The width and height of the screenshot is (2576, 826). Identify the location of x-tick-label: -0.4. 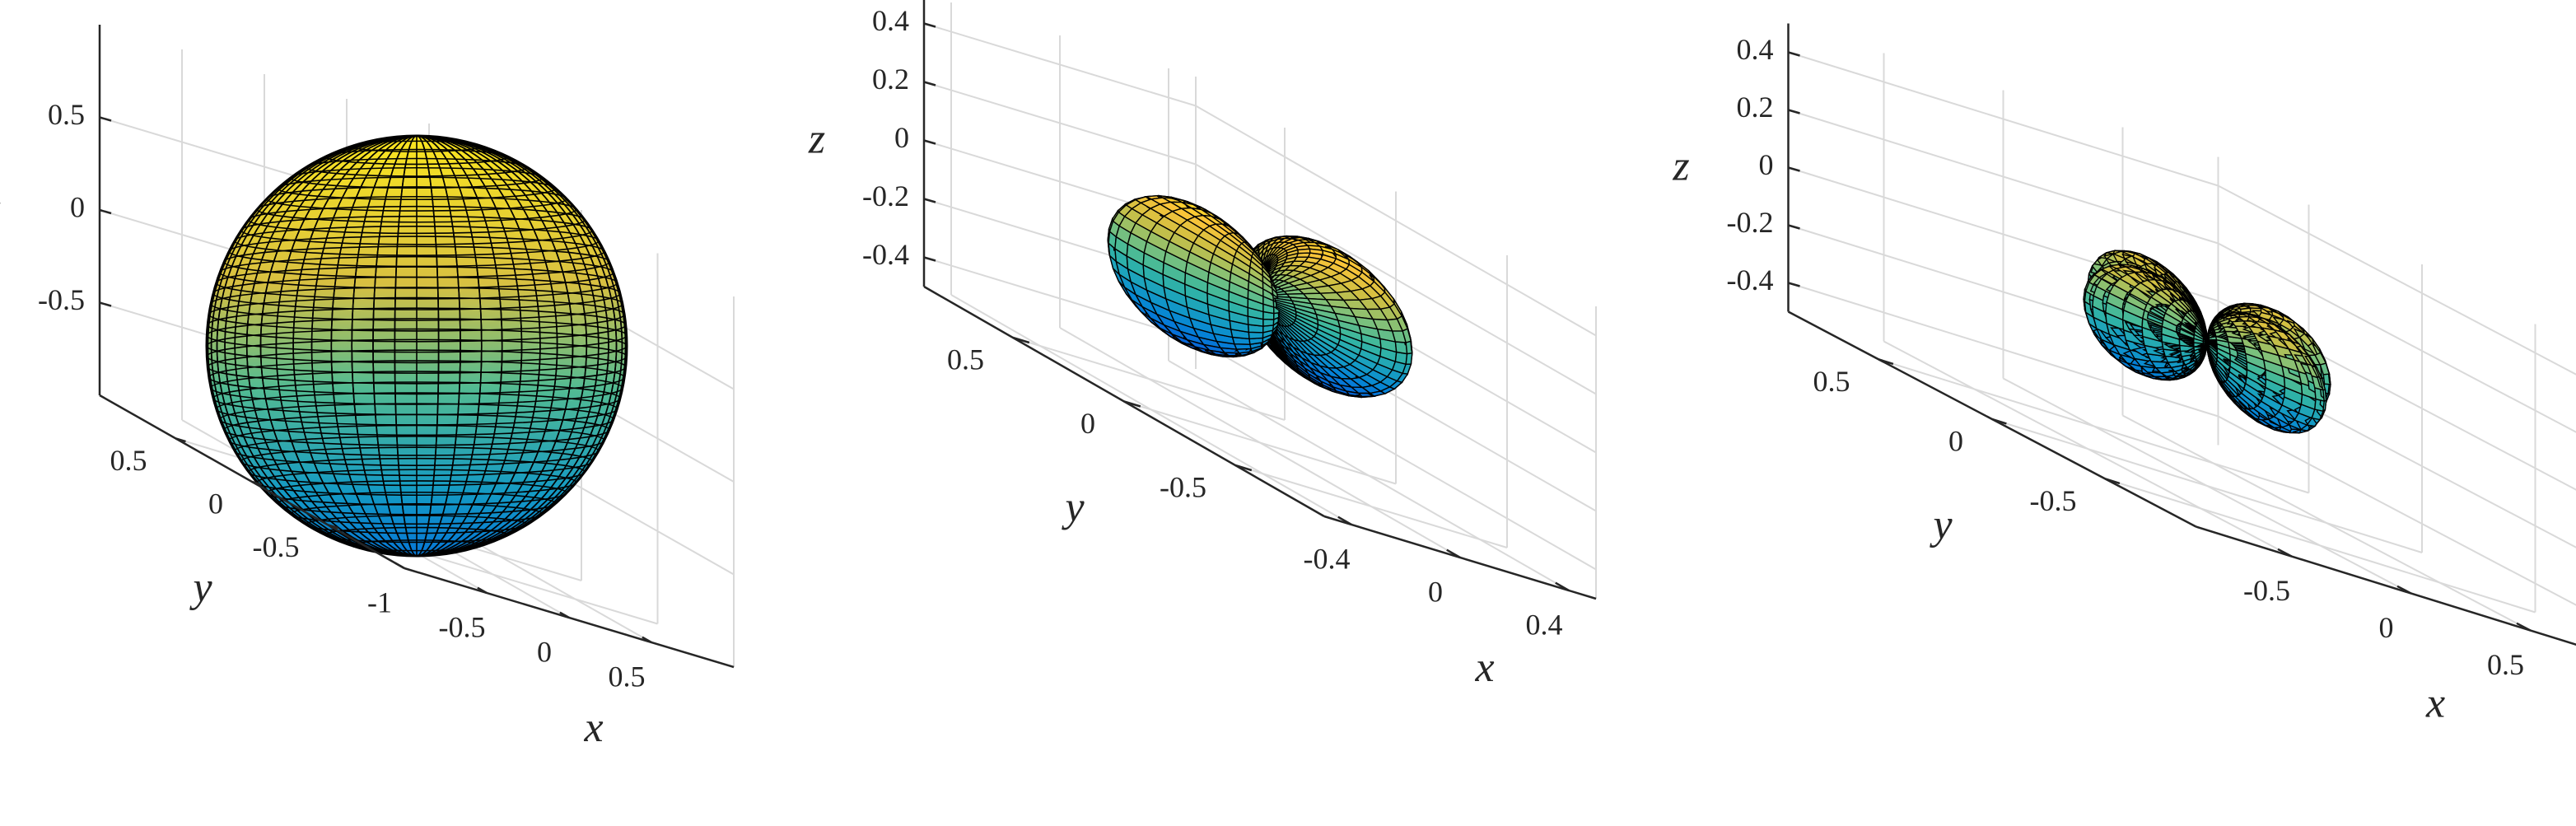
(1327, 558).